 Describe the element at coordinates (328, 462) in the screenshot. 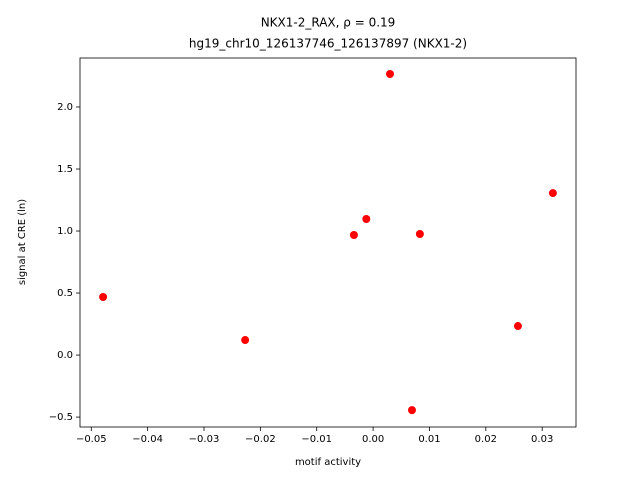

I see `x-axis-label: motif activity` at that location.